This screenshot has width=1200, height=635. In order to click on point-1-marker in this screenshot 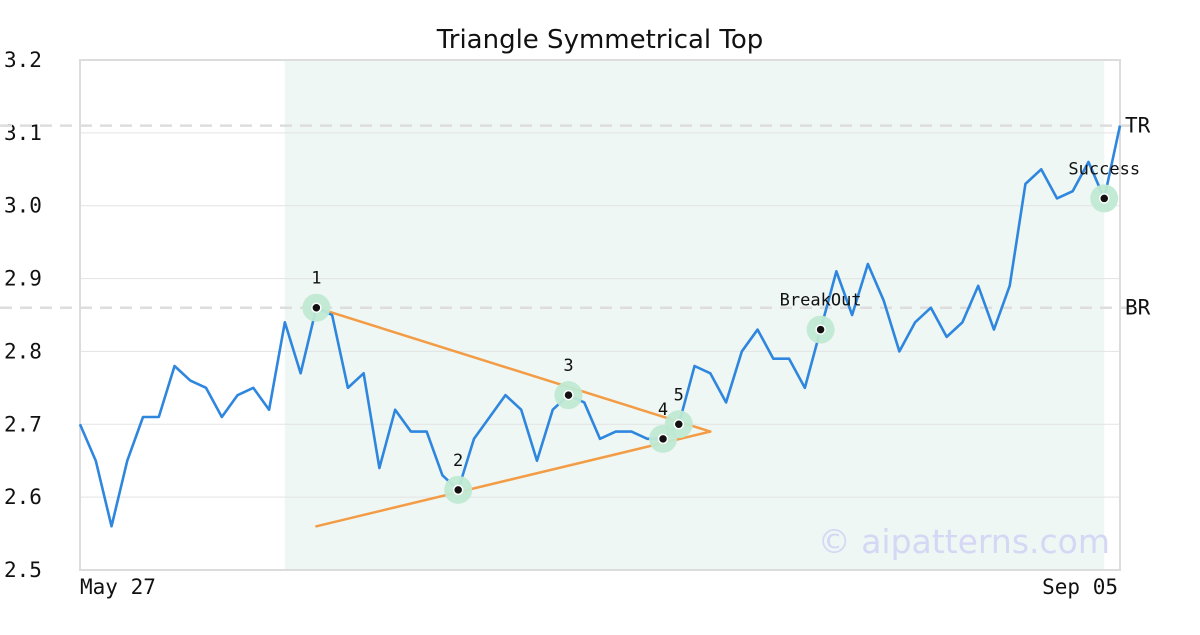, I will do `click(316, 307)`.